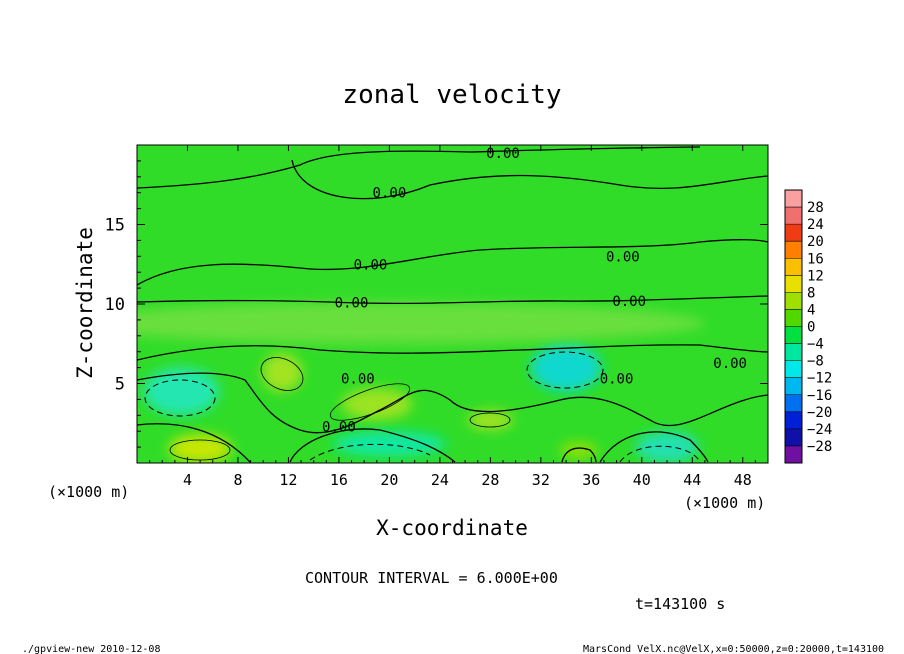 This screenshot has height=654, width=904. What do you see at coordinates (591, 480) in the screenshot?
I see `x-tick-label-36: 36` at bounding box center [591, 480].